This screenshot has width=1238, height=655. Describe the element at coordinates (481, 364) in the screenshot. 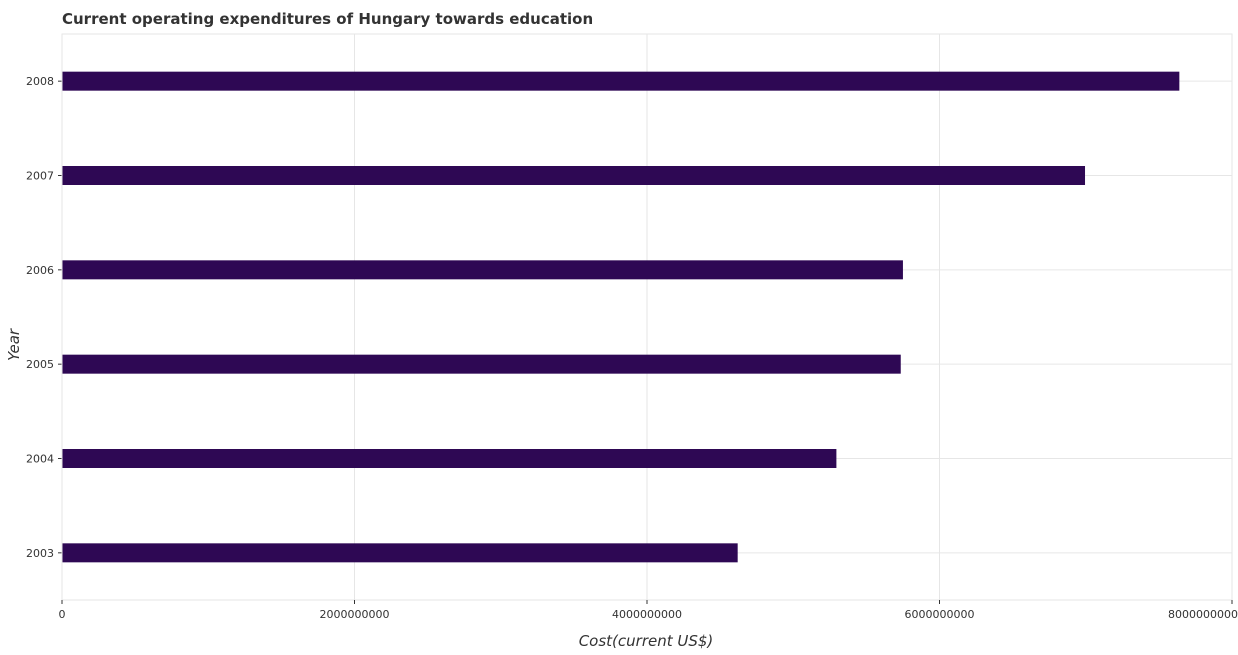

I see `bar-2005` at that location.